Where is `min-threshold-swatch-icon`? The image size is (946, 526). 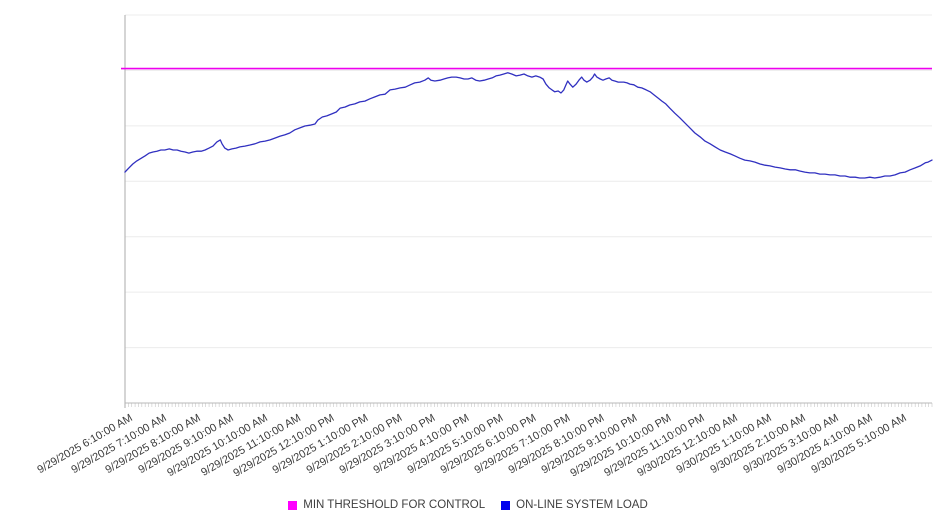 min-threshold-swatch-icon is located at coordinates (293, 505).